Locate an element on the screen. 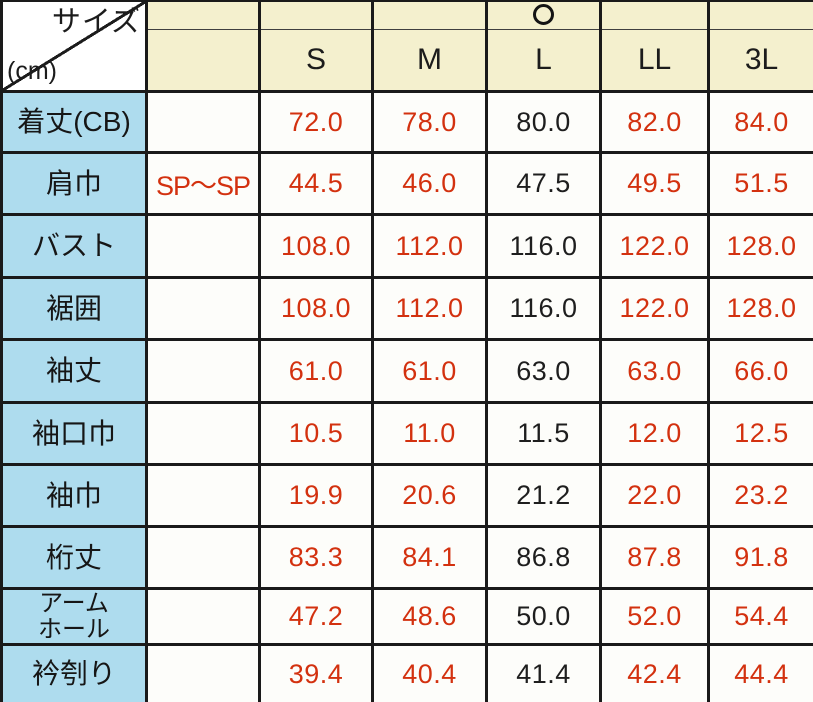  value-cell: 22.0 is located at coordinates (654, 495).